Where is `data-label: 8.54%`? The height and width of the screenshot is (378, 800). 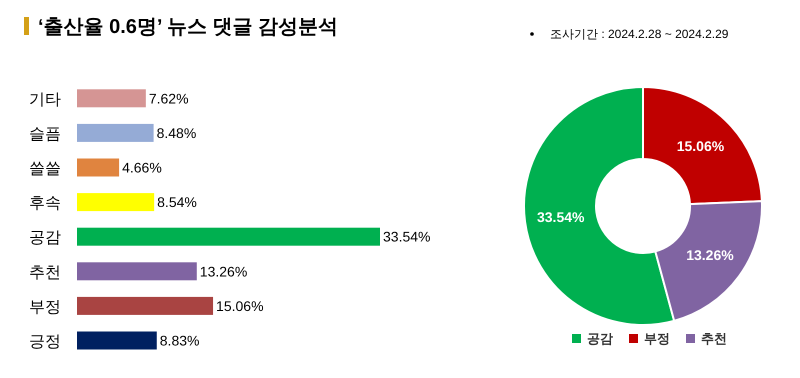 data-label: 8.54% is located at coordinates (177, 202).